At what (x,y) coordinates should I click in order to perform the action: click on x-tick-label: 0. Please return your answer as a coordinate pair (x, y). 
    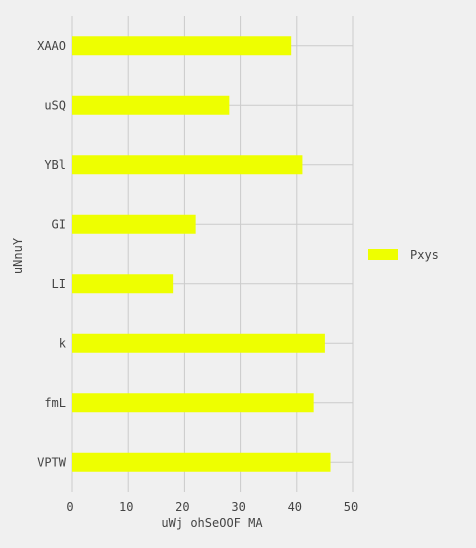
    Looking at the image, I should click on (69, 507).